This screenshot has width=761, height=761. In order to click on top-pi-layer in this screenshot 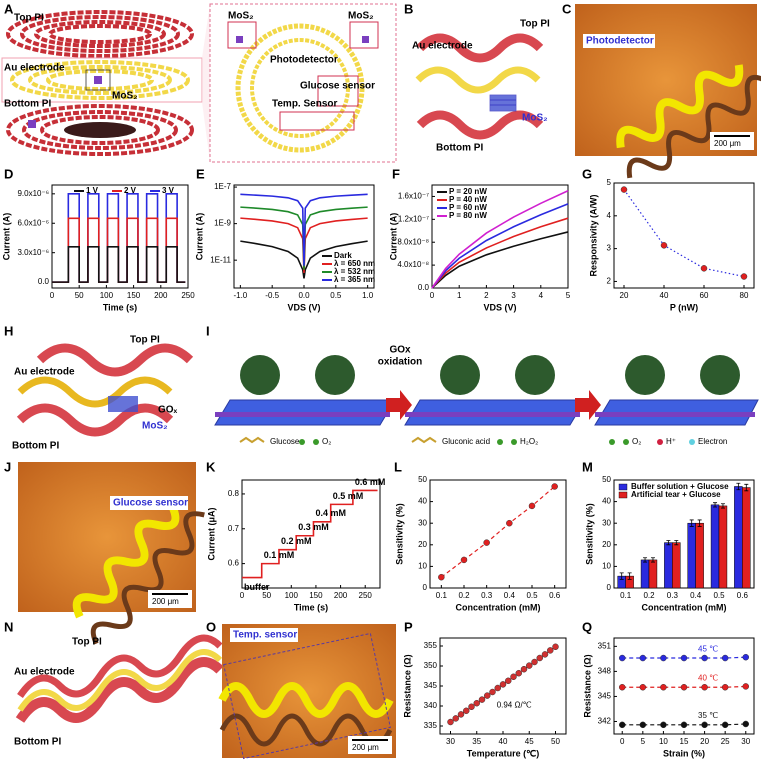, I will do `click(100, 34)`.